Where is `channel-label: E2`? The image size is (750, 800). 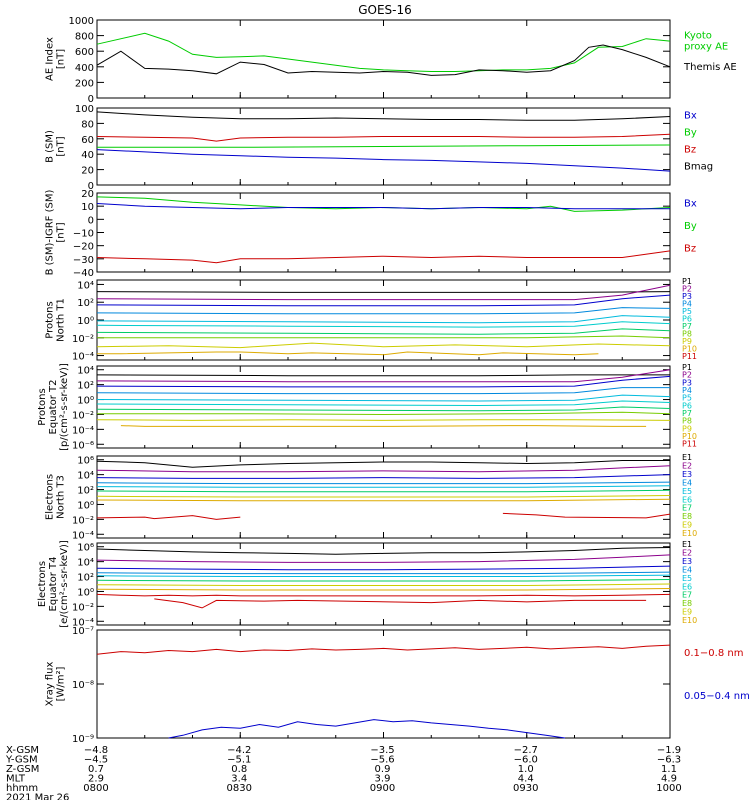 channel-label: E2 is located at coordinates (687, 552).